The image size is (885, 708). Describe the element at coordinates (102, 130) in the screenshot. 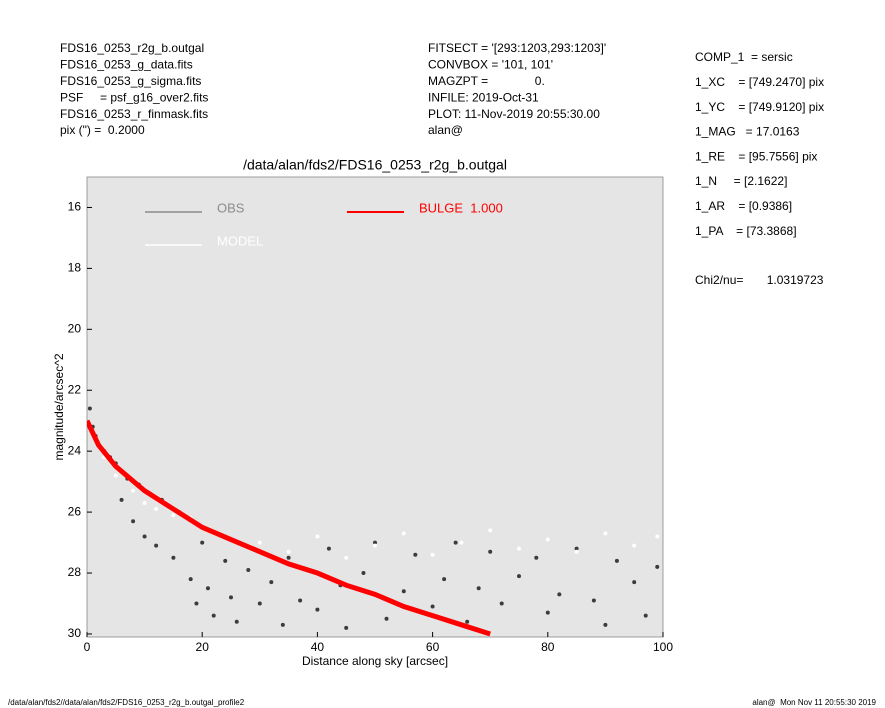

I see `header-left-line: pix (") = 0.2000` at that location.